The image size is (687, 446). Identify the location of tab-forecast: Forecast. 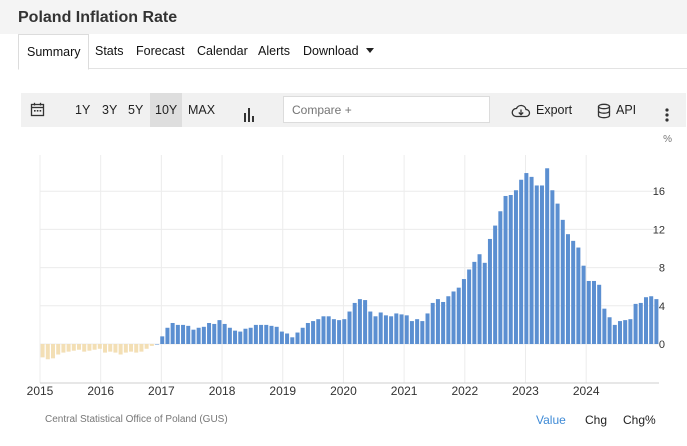
(160, 51).